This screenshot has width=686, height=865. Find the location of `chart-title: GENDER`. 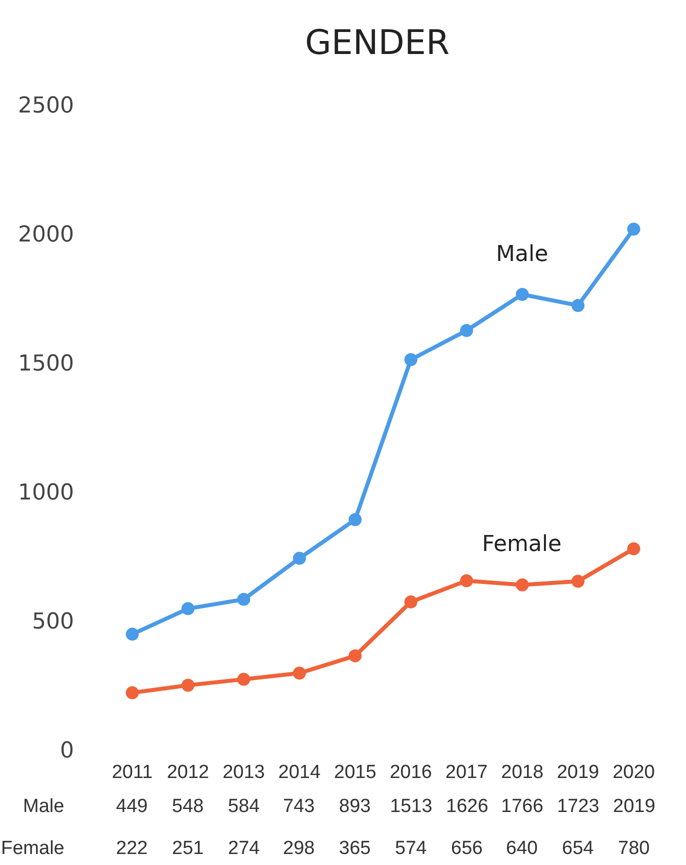

chart-title: GENDER is located at coordinates (377, 43).